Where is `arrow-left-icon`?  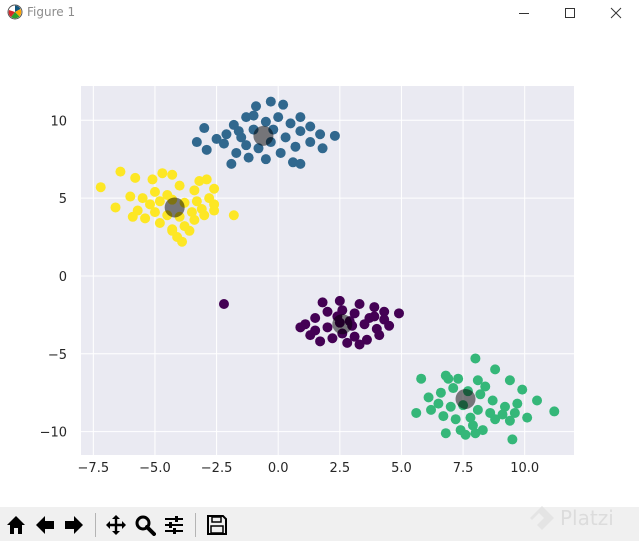
arrow-left-icon is located at coordinates (45, 525).